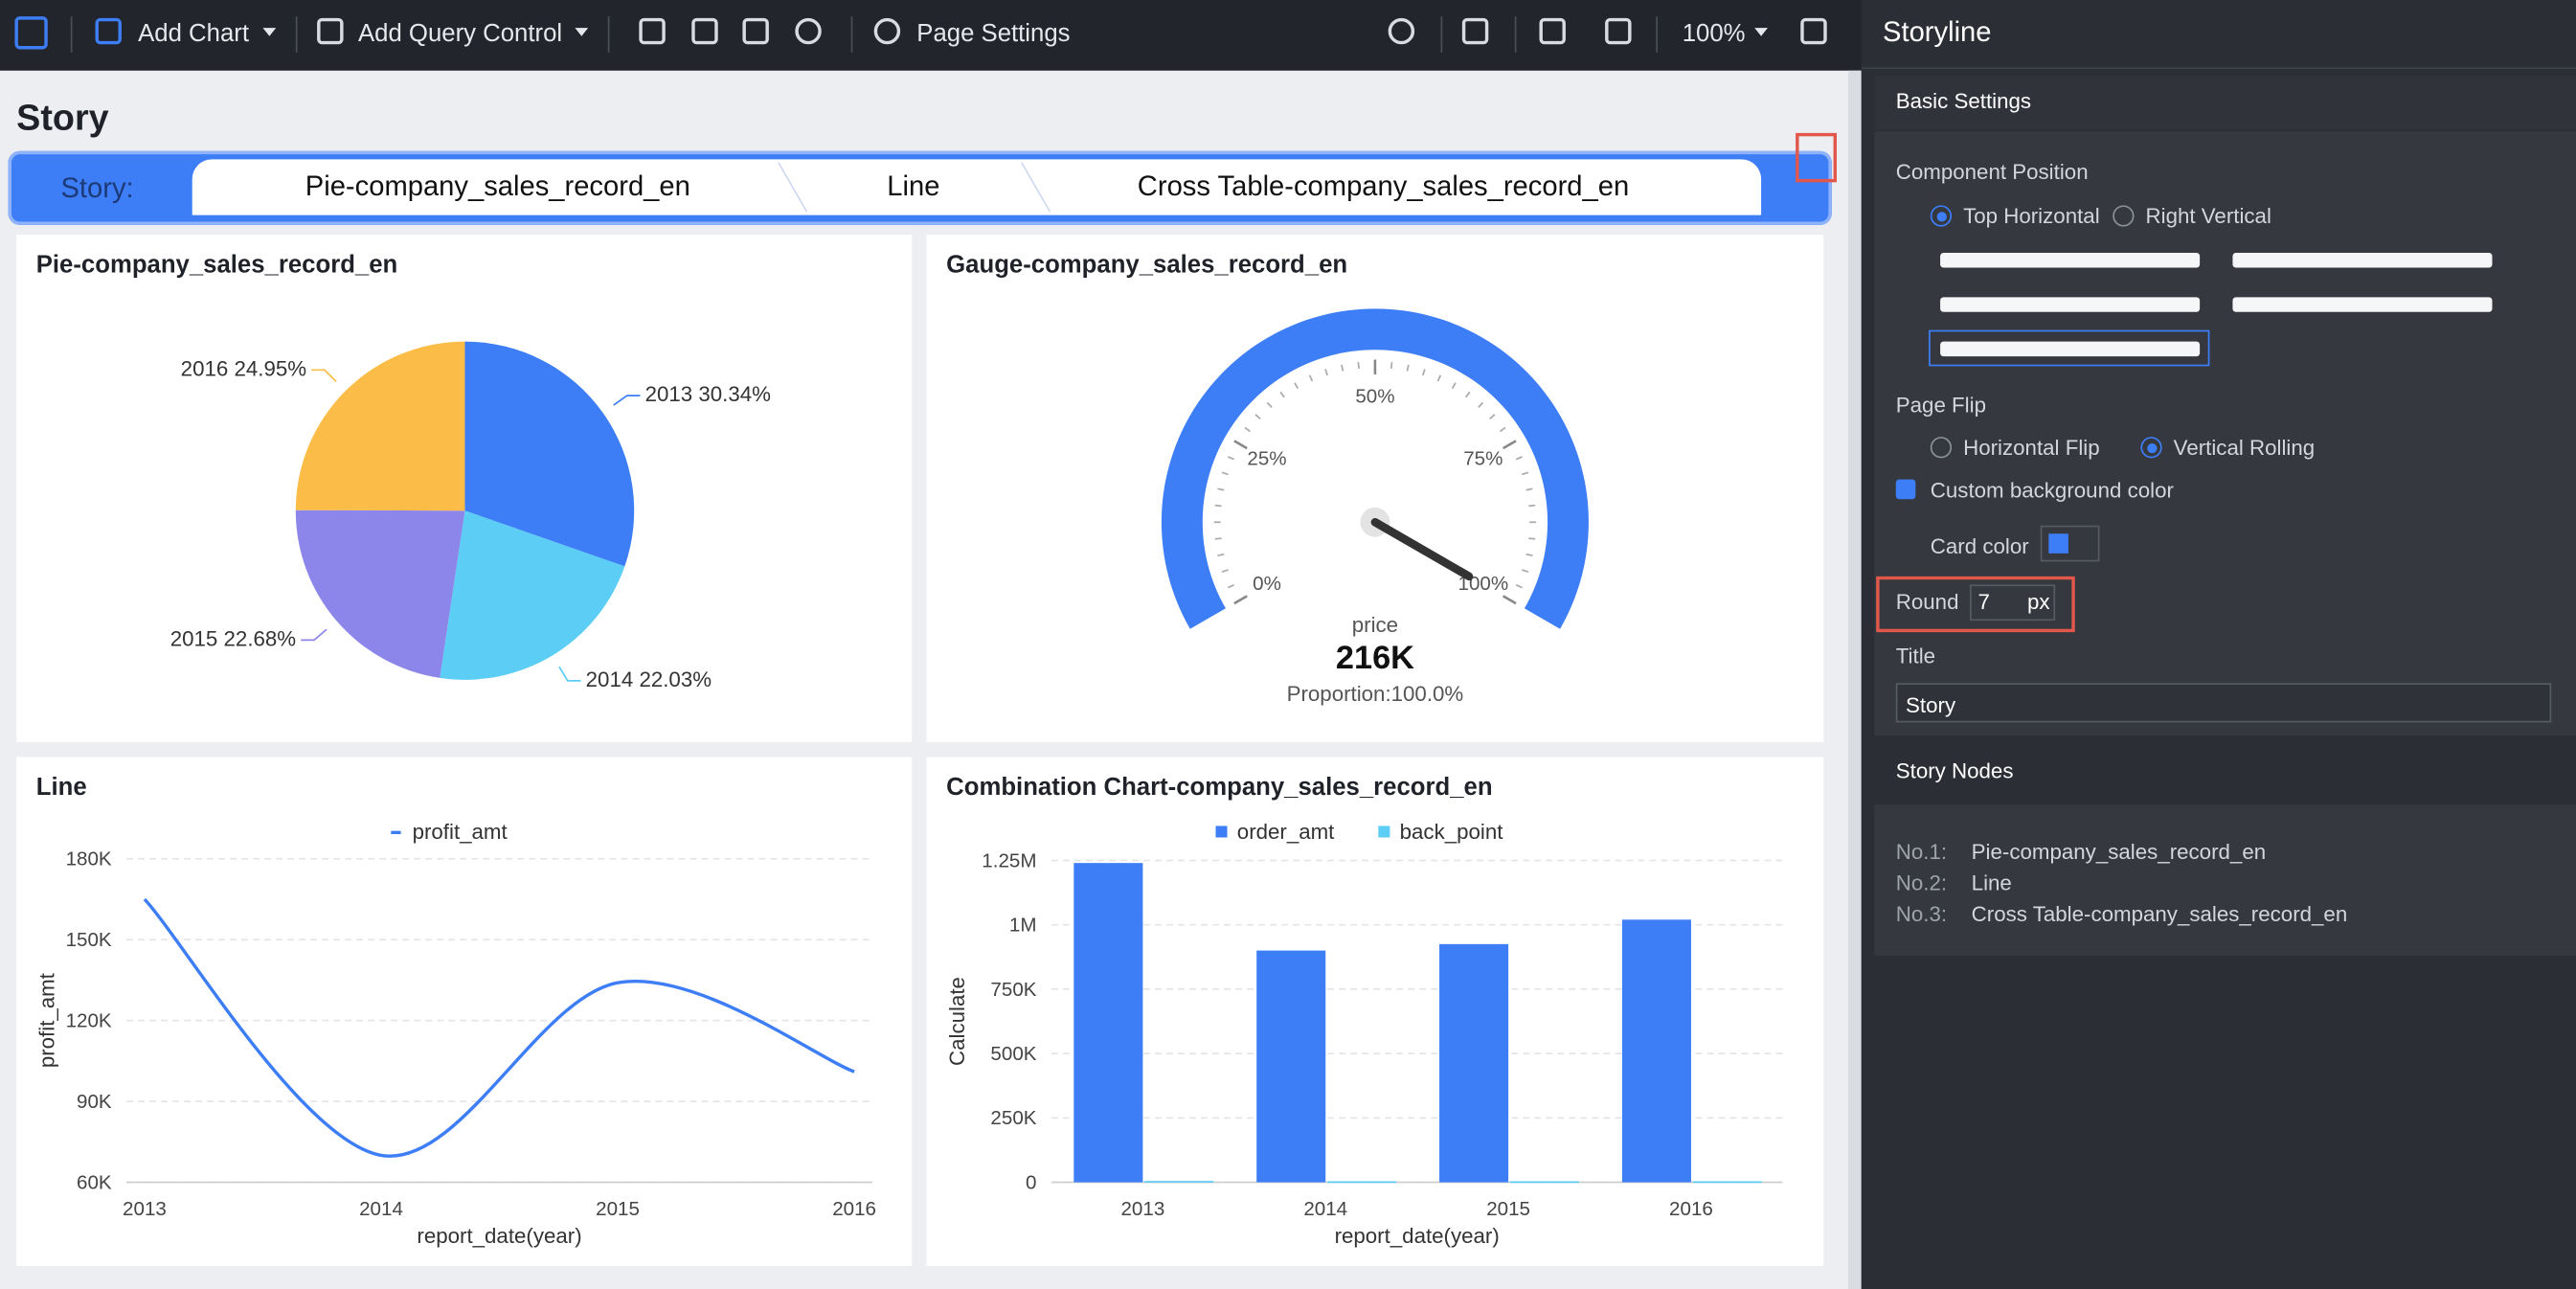 The image size is (2576, 1289). Describe the element at coordinates (1422, 549) in the screenshot. I see `needle` at that location.